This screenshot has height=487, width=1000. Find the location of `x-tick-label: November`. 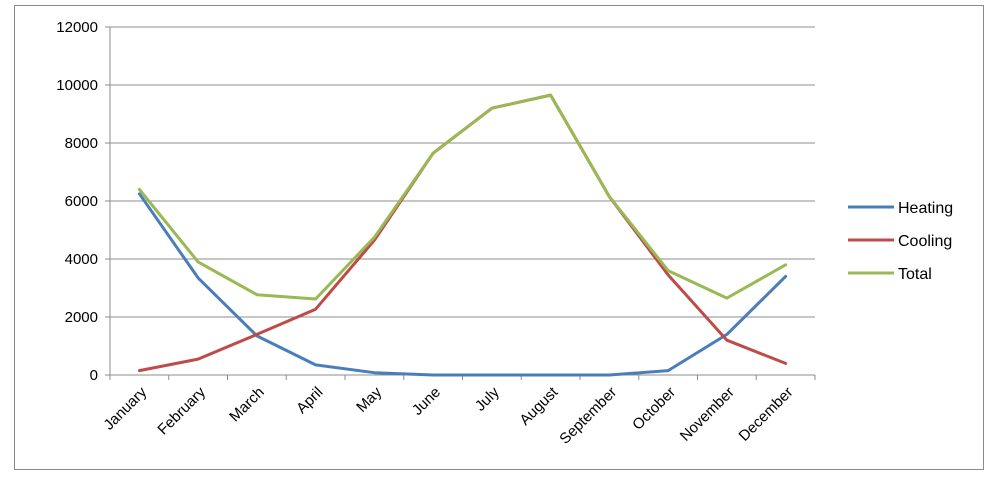

x-tick-label: November is located at coordinates (707, 414).